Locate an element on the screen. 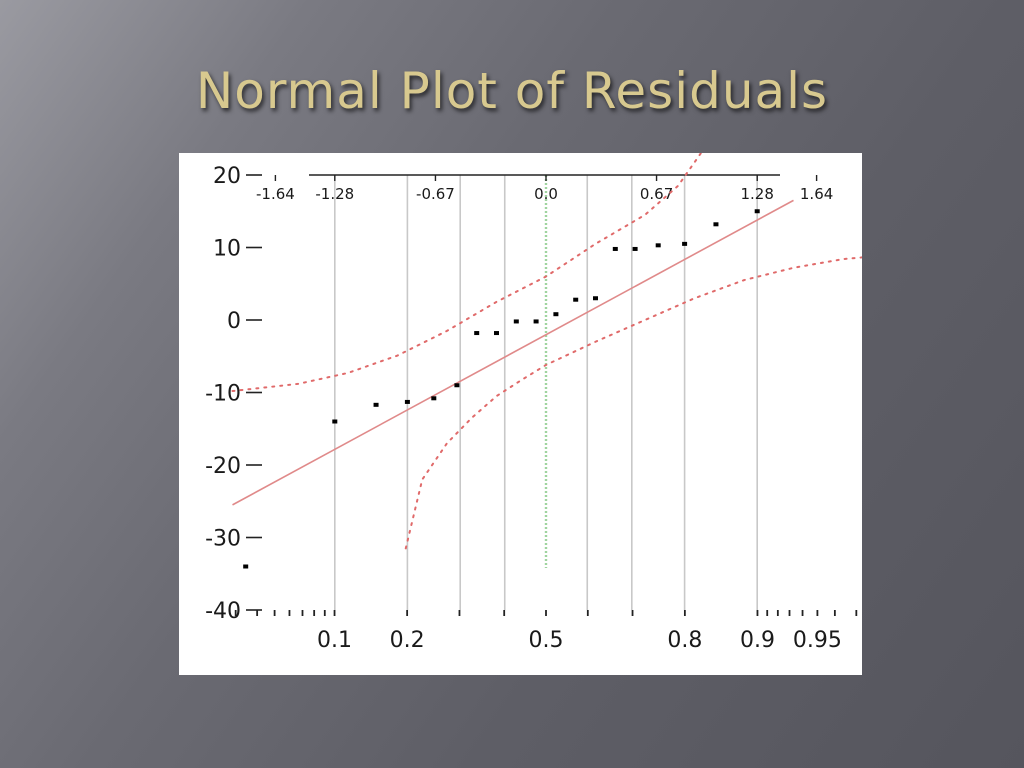 The height and width of the screenshot is (768, 1024). bottom-tick-label: 0.2 is located at coordinates (407, 640).